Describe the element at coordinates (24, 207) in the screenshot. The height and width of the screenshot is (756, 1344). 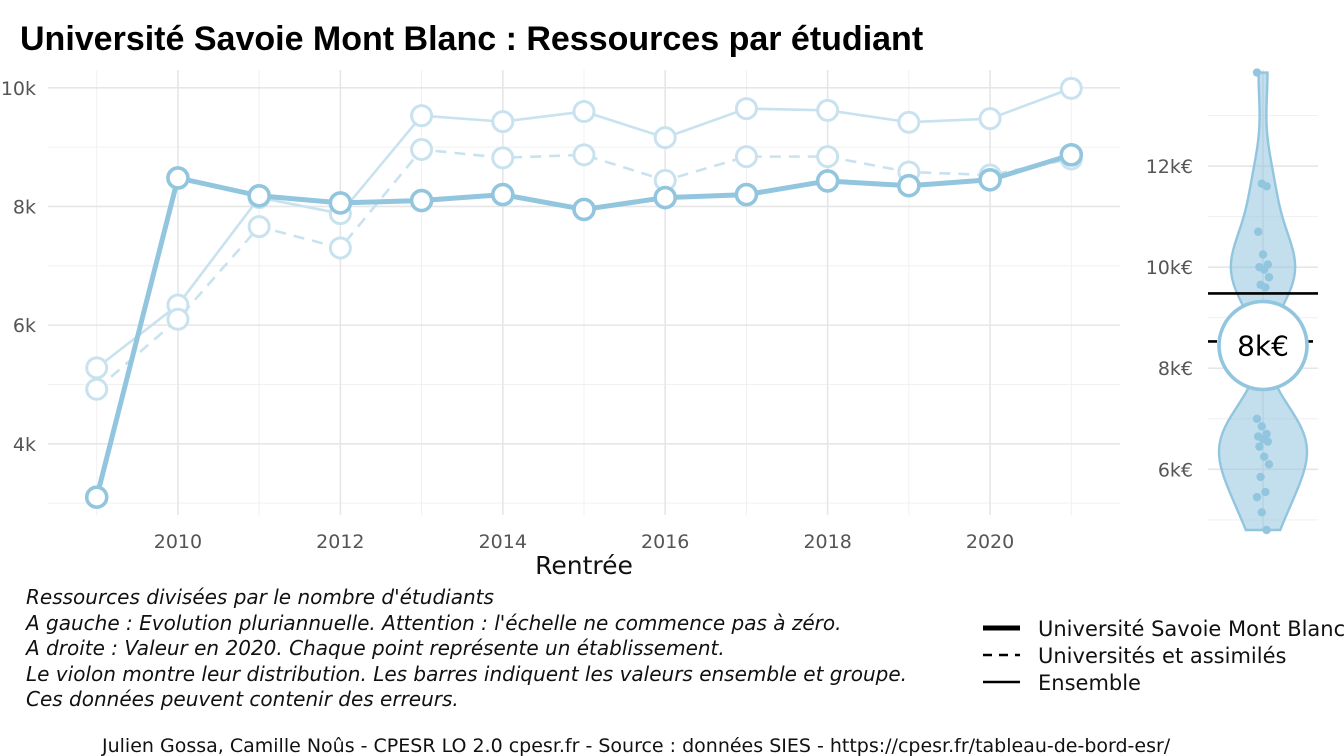
I see `y-tick-label: 8k` at that location.